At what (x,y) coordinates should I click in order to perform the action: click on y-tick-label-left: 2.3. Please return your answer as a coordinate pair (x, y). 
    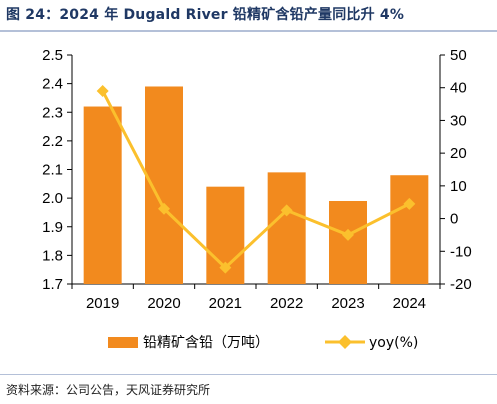
    Looking at the image, I should click on (52, 112).